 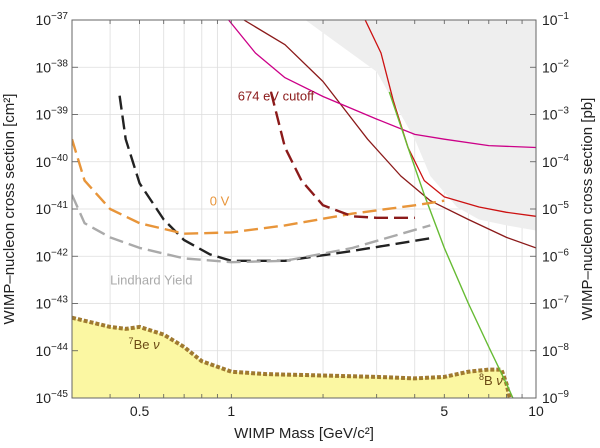 I want to click on y-tick-label-right: 10⁻², so click(x=555, y=66).